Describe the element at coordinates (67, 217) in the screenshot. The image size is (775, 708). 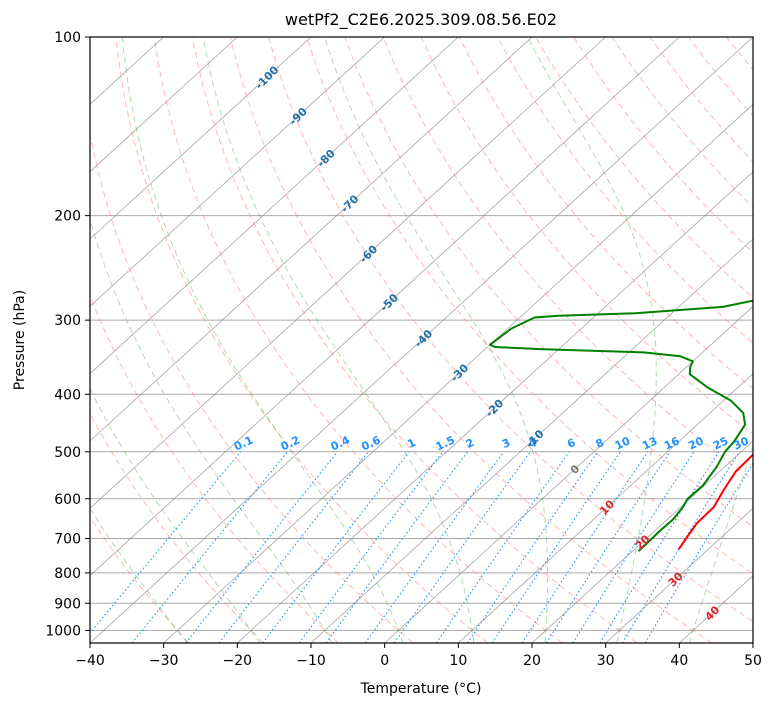
I see `y-tick-label: 200` at that location.